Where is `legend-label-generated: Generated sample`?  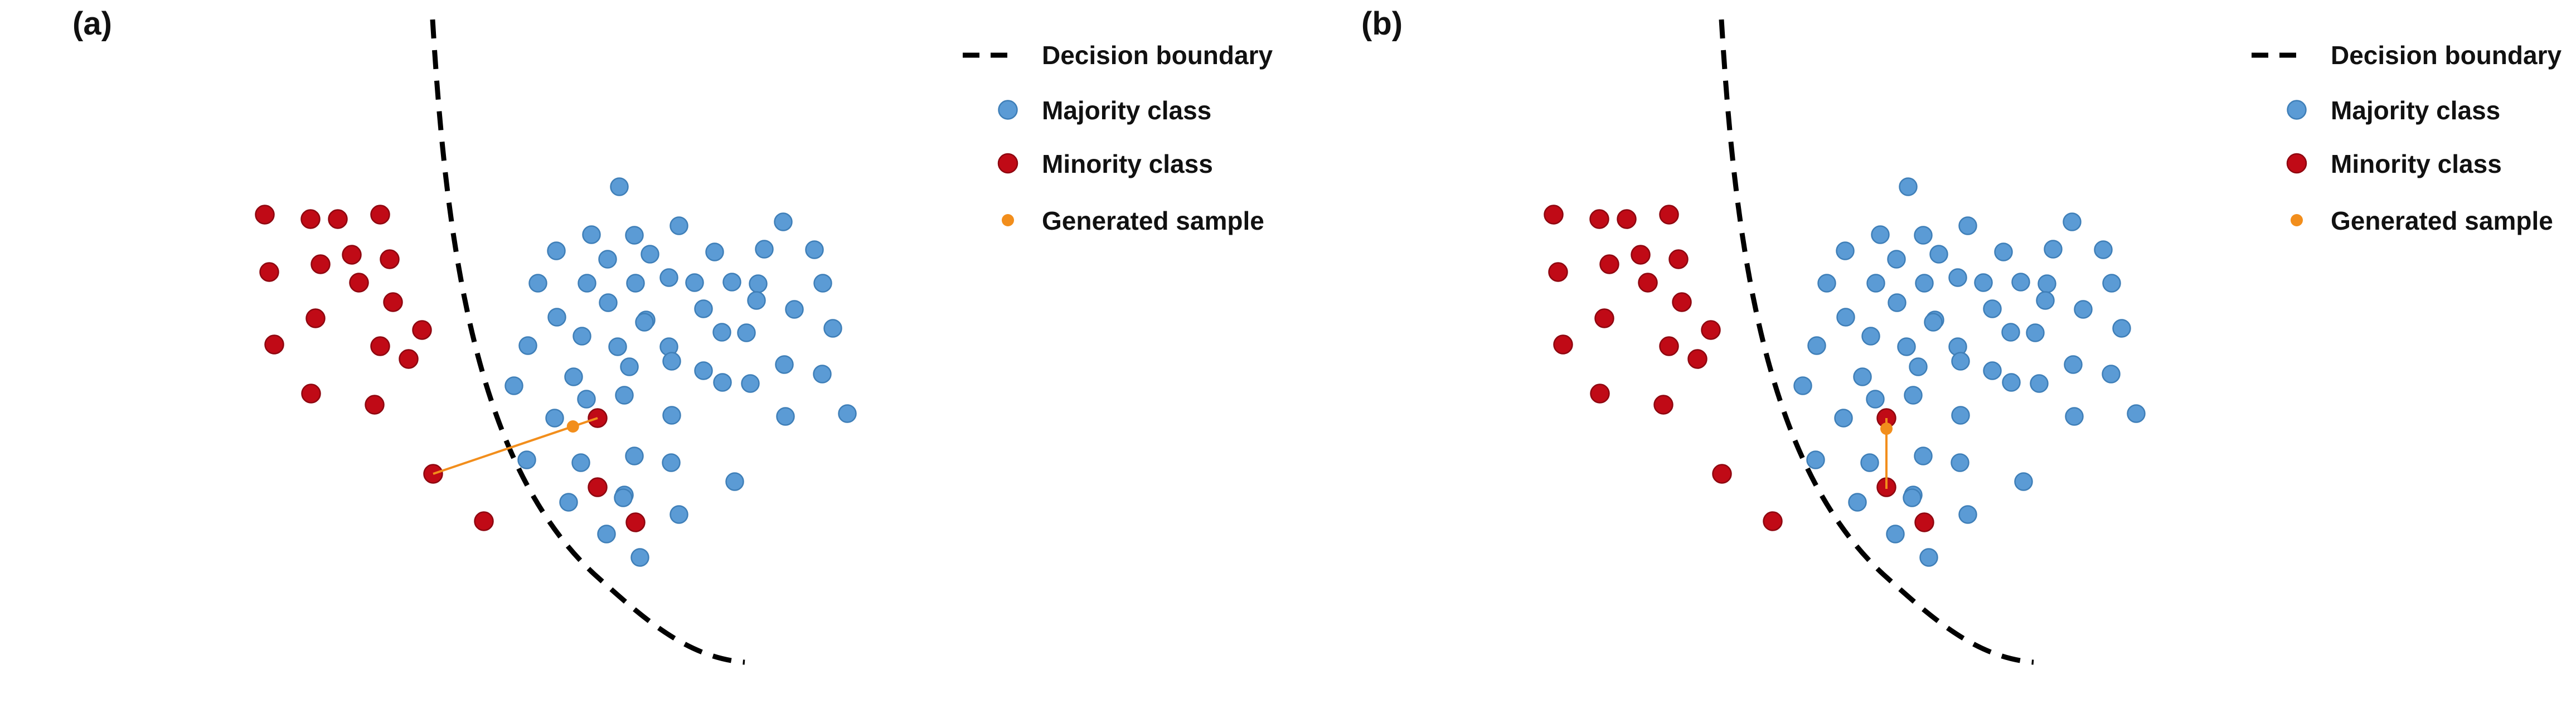
legend-label-generated: Generated sample is located at coordinates (1153, 220).